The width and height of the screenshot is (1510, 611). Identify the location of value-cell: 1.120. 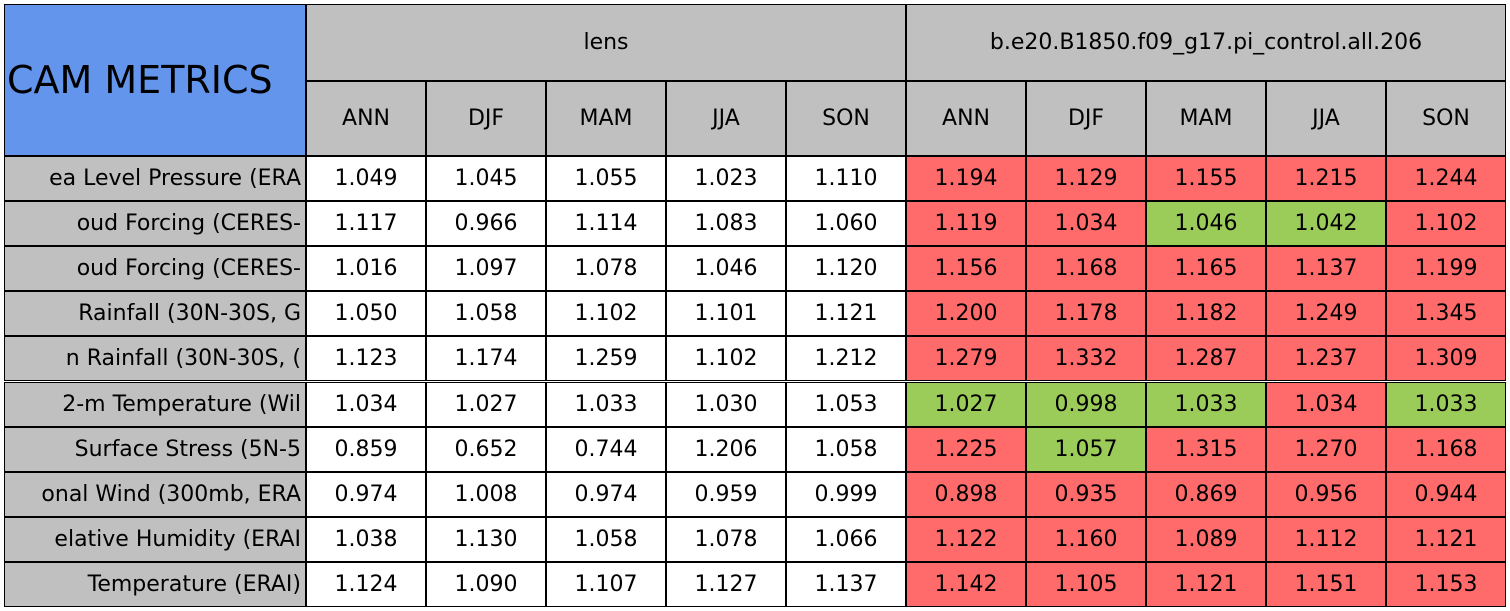
(846, 269).